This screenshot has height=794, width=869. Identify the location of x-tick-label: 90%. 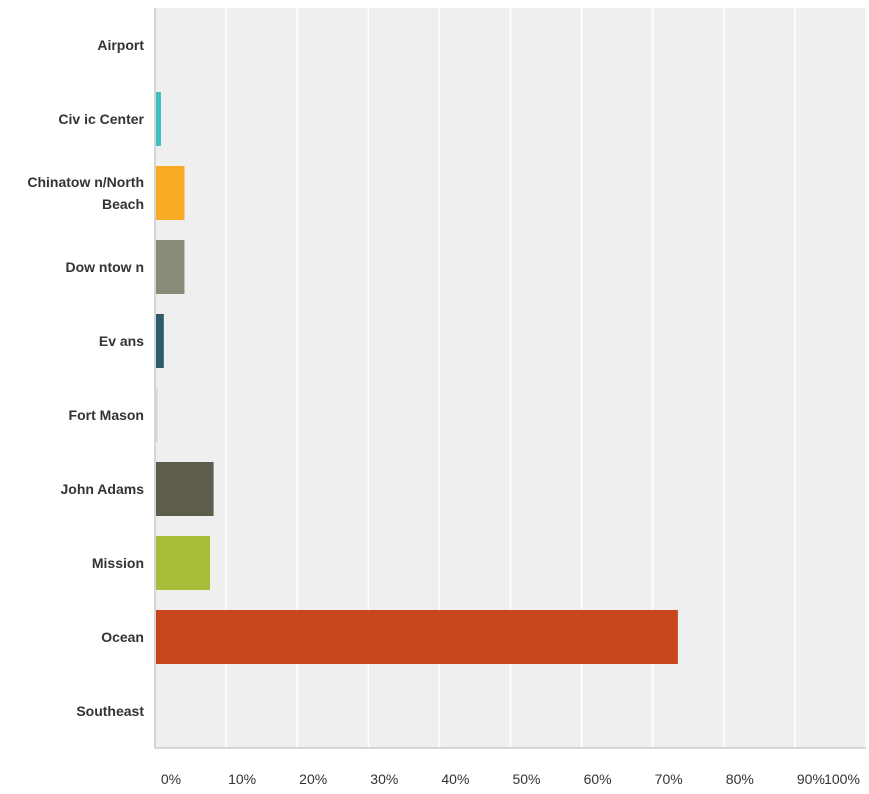
(811, 779).